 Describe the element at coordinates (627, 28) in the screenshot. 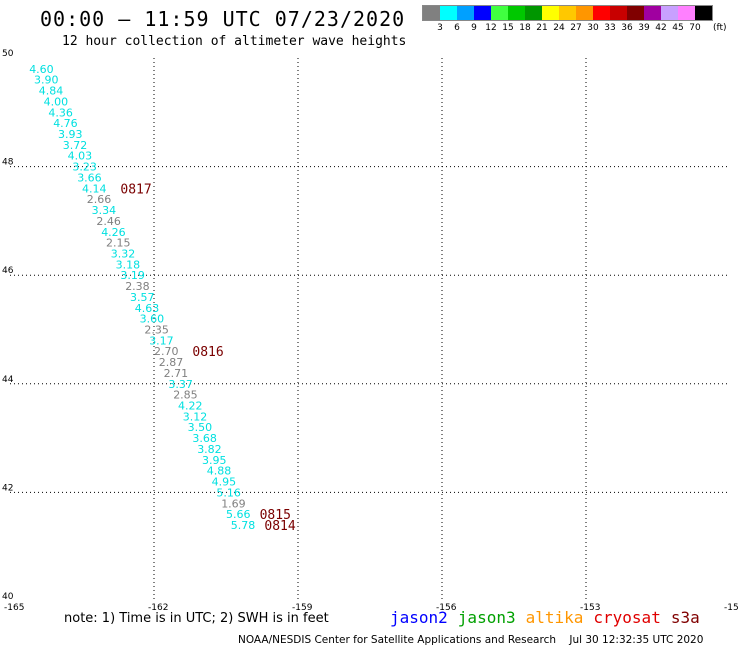

I see `legend-label: 36` at that location.